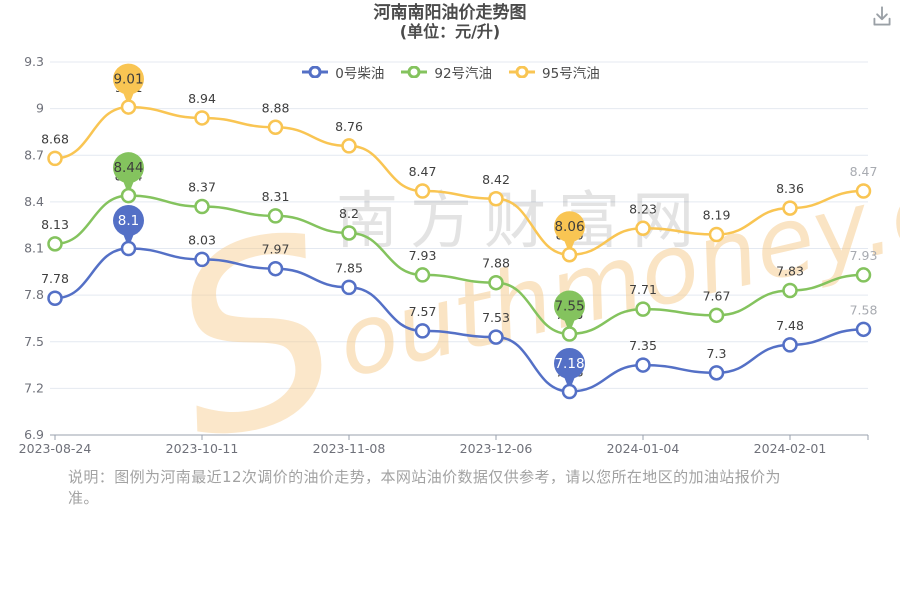  What do you see at coordinates (643, 448) in the screenshot?
I see `x-axis-label: 2024-01-04` at bounding box center [643, 448].